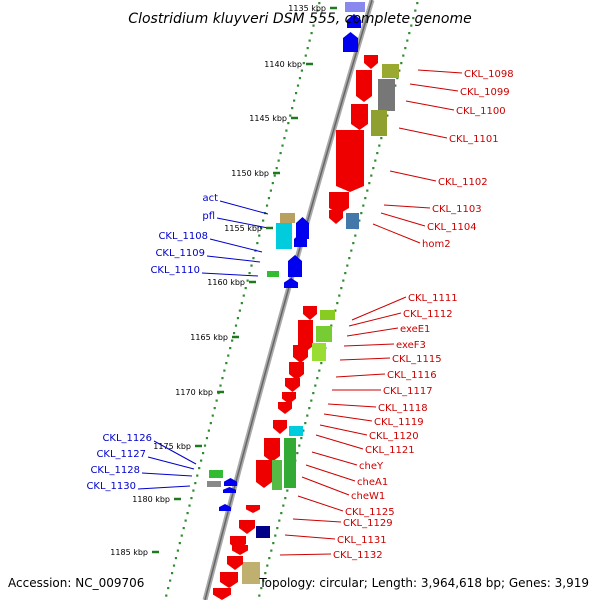 The height and width of the screenshot is (600, 600). What do you see at coordinates (111, 486) in the screenshot?
I see `gene-label-ckl-1130: CKL_1130` at bounding box center [111, 486].